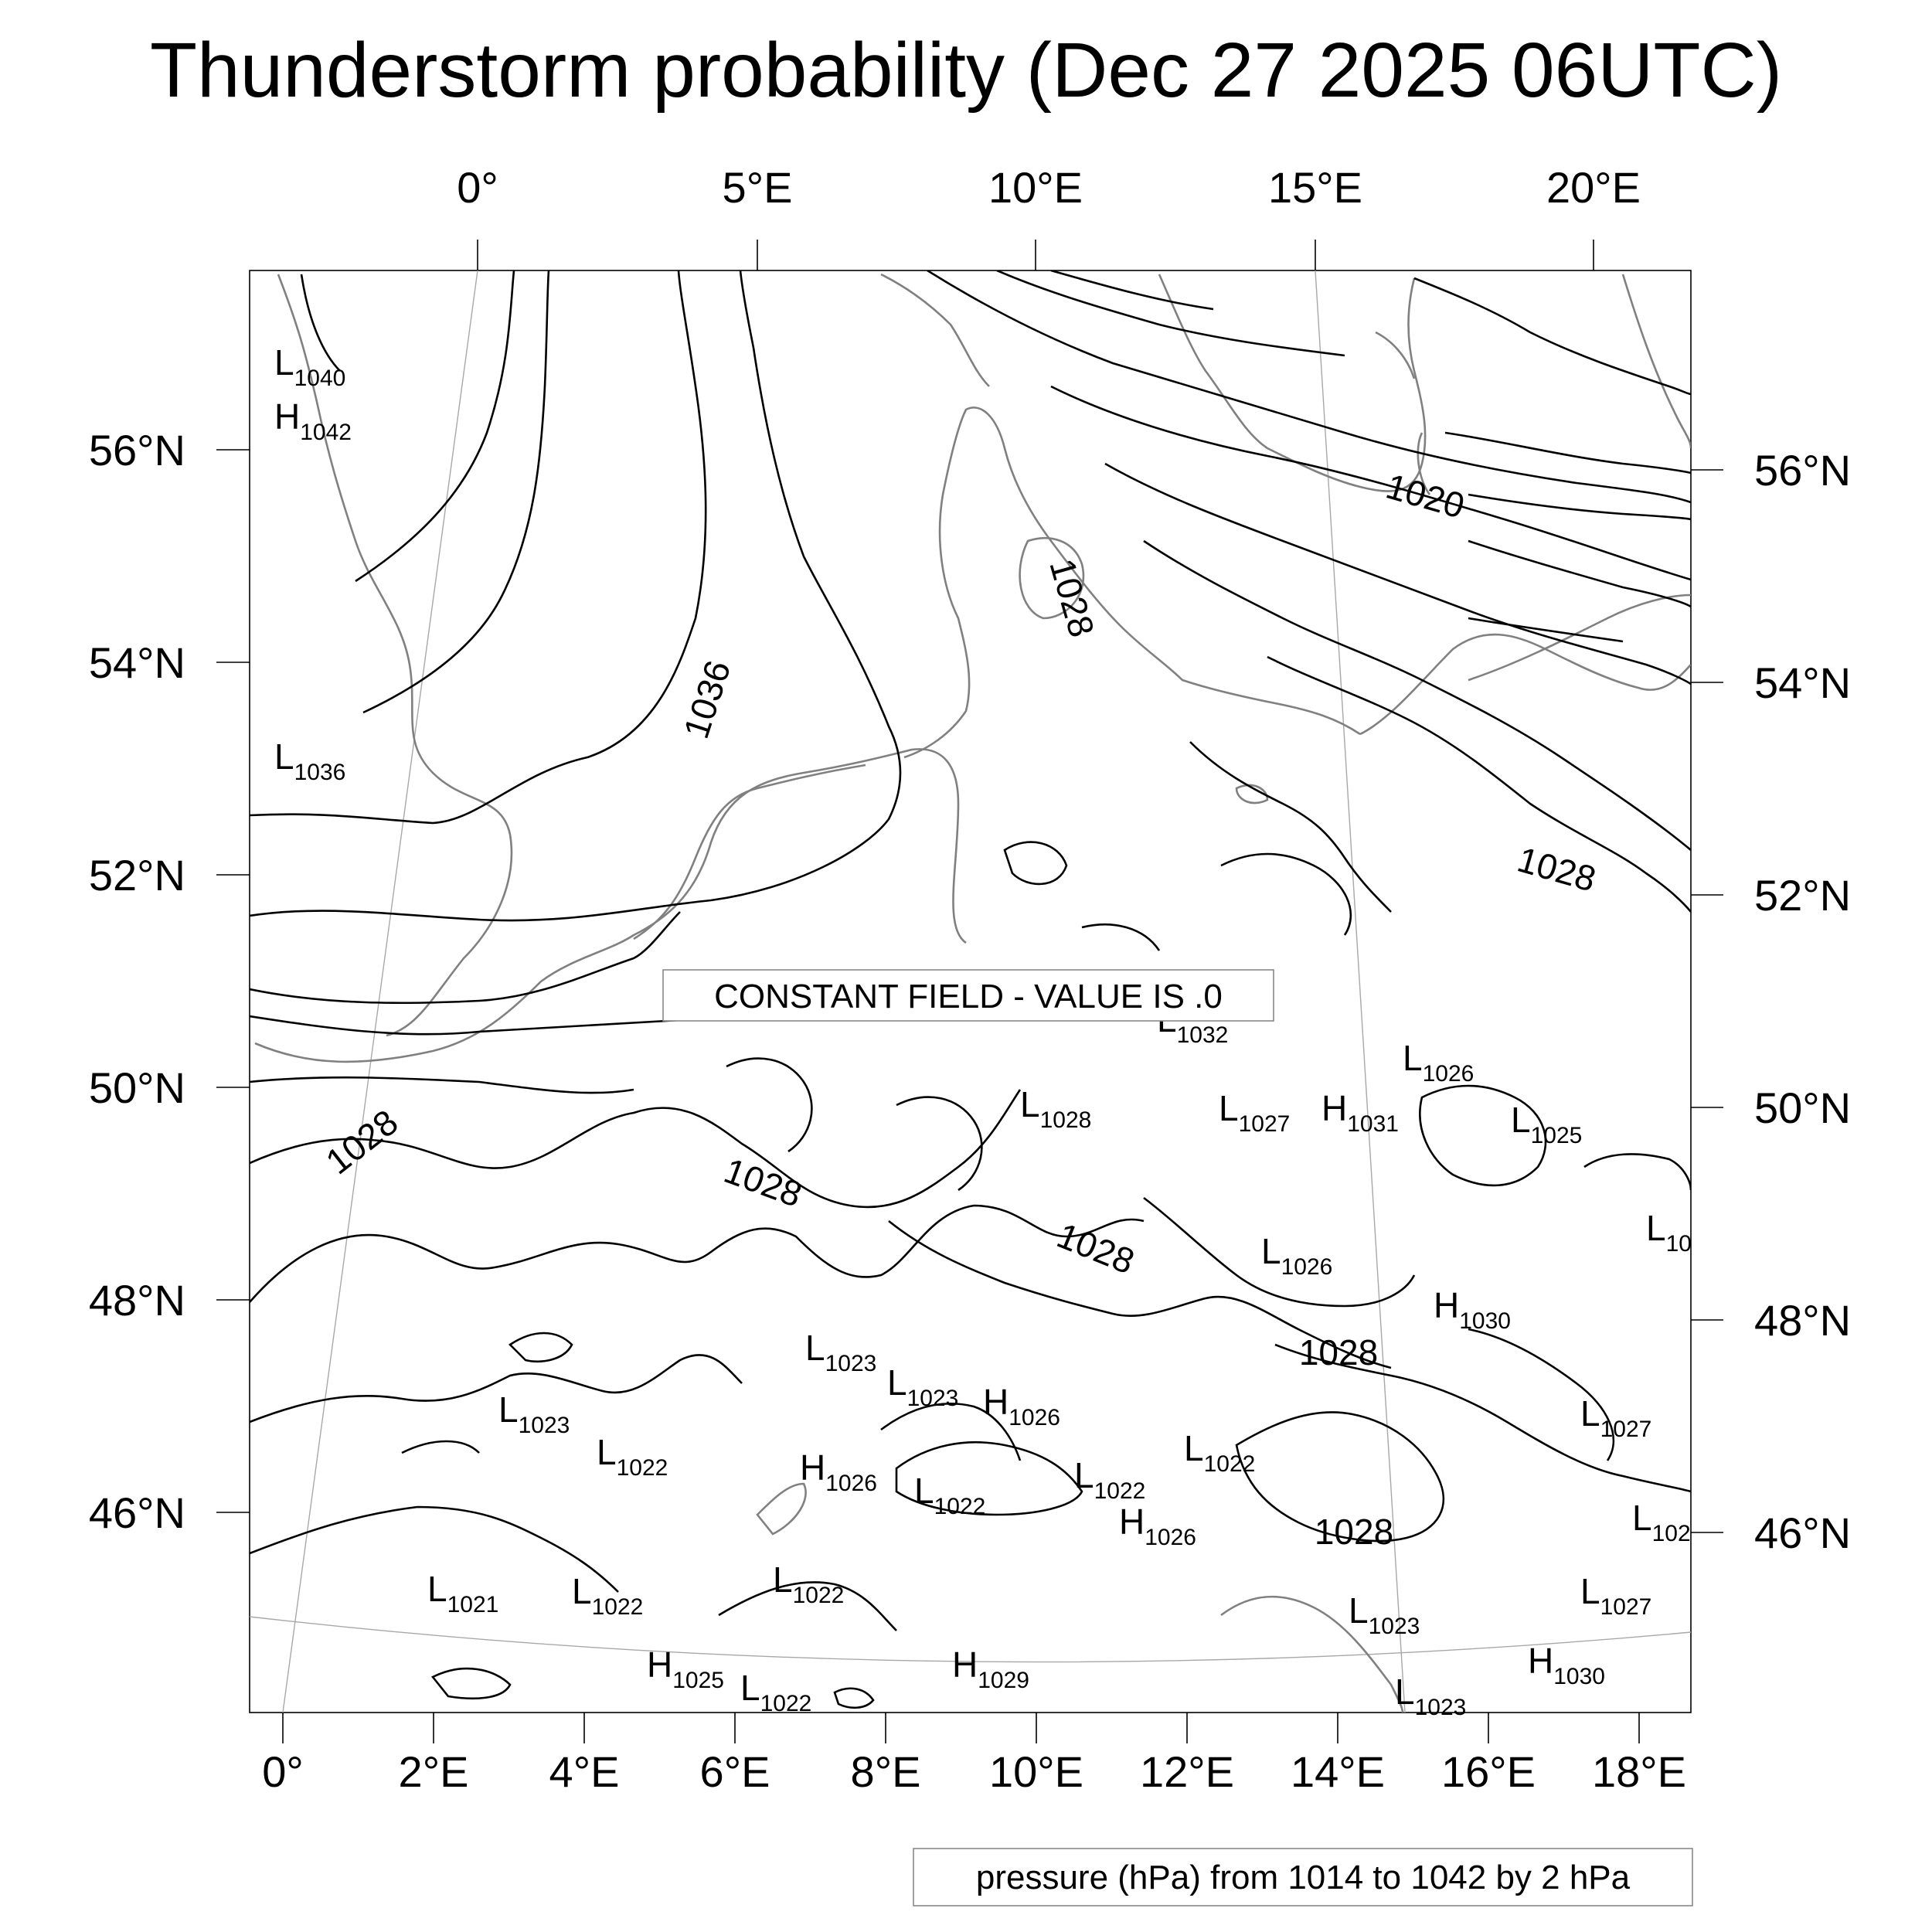 The width and height of the screenshot is (1932, 1932). Describe the element at coordinates (1594, 188) in the screenshot. I see `lon-label: 20°E` at that location.